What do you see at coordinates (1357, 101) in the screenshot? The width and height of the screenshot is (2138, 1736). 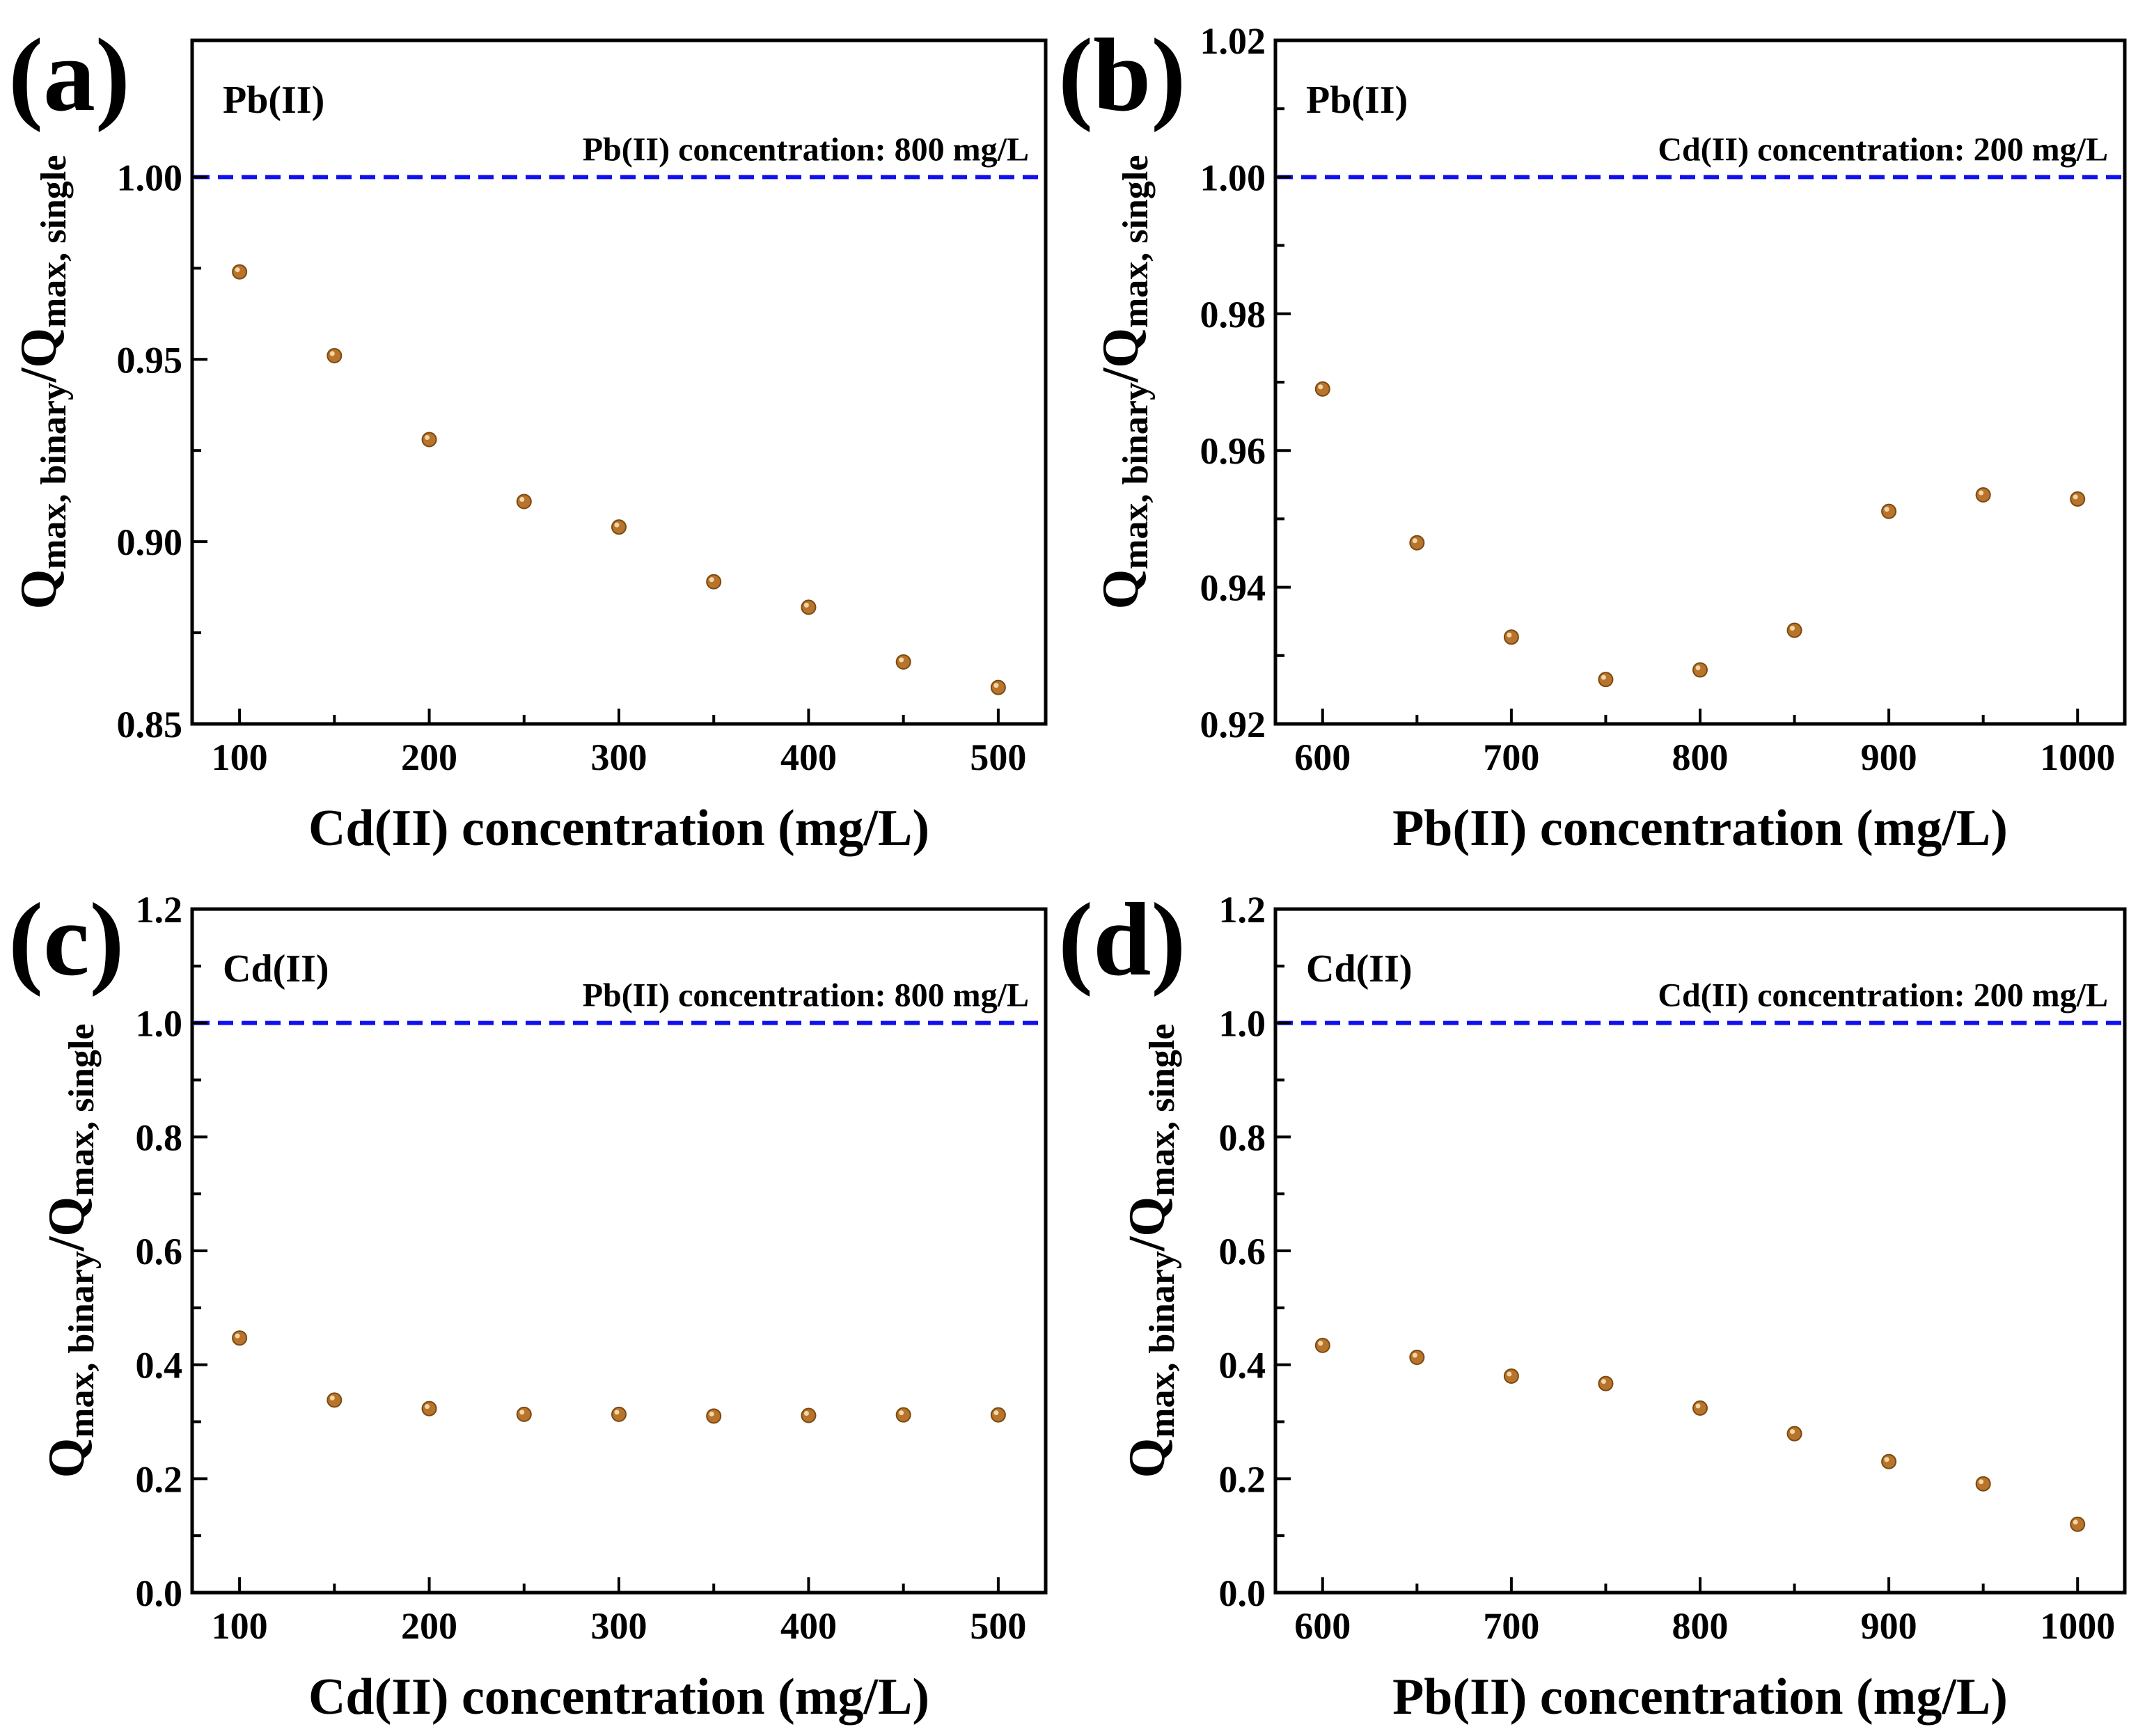 I see `species-label: Pb(II)` at bounding box center [1357, 101].